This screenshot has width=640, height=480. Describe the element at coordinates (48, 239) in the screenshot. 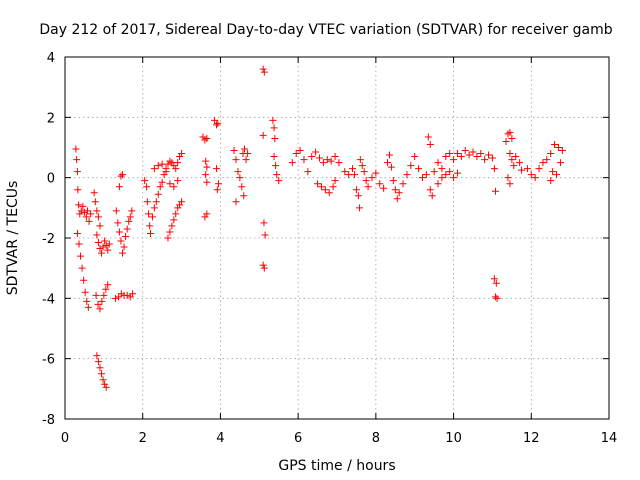

I see `y-tick-label: -2` at that location.